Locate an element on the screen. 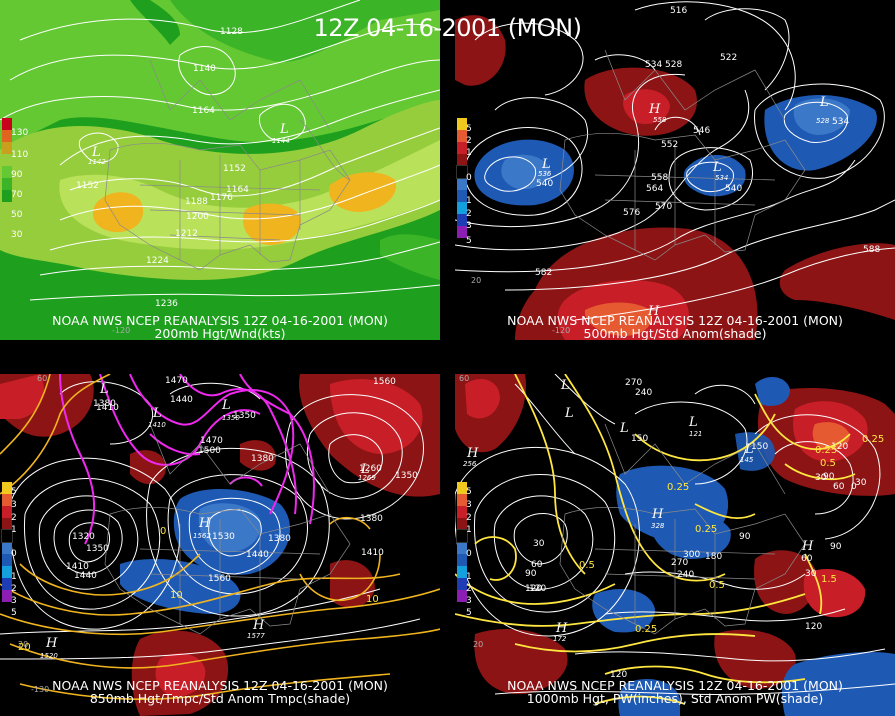 The height and width of the screenshot is (716, 895). contour-label: 1128 is located at coordinates (231, 32).